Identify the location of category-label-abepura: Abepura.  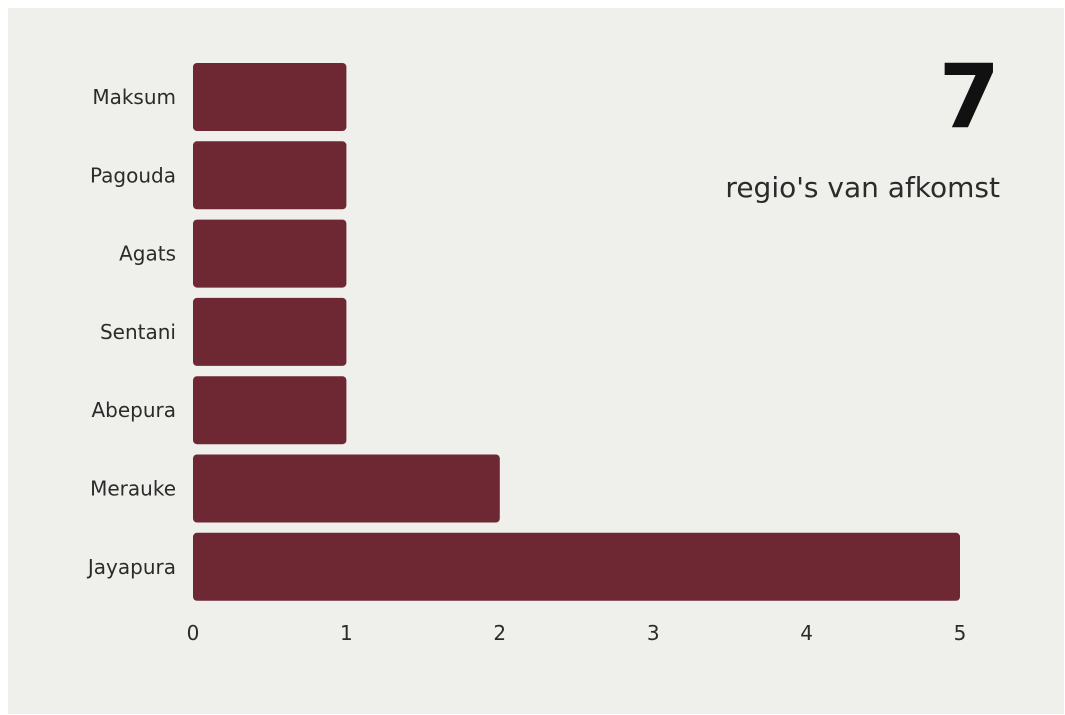
(133, 410).